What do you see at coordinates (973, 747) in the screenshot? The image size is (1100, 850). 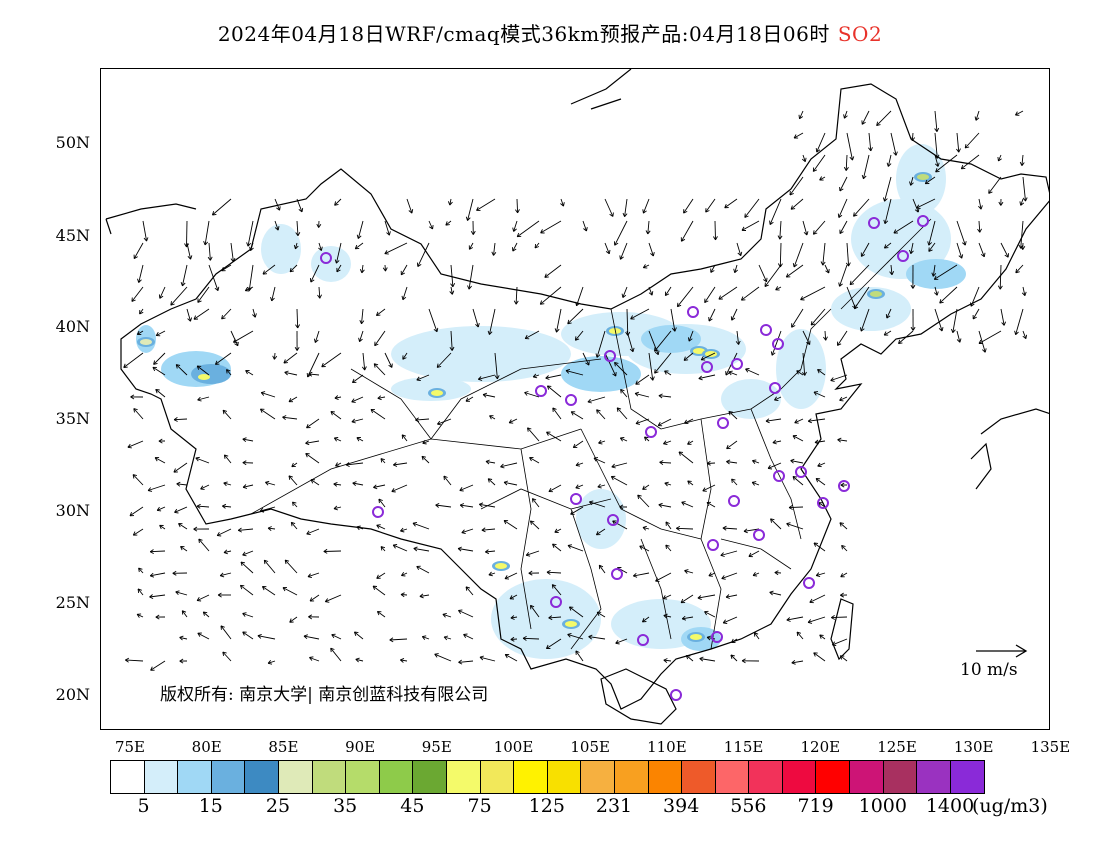 I see `longitude-label: 130E` at bounding box center [973, 747].